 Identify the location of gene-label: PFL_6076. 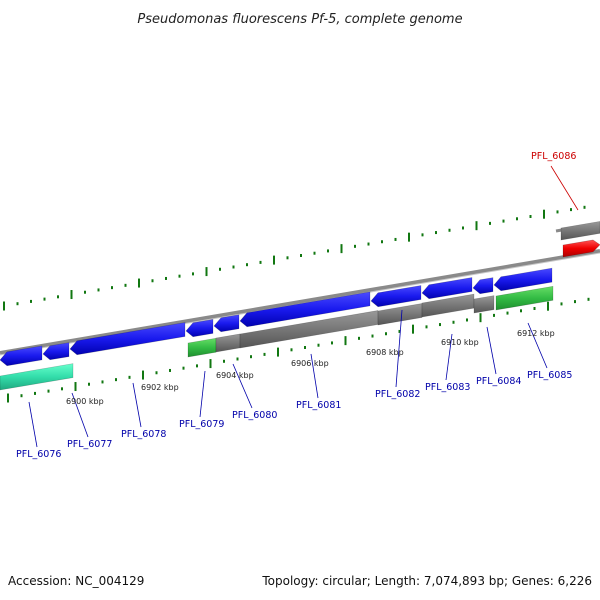
(38, 454).